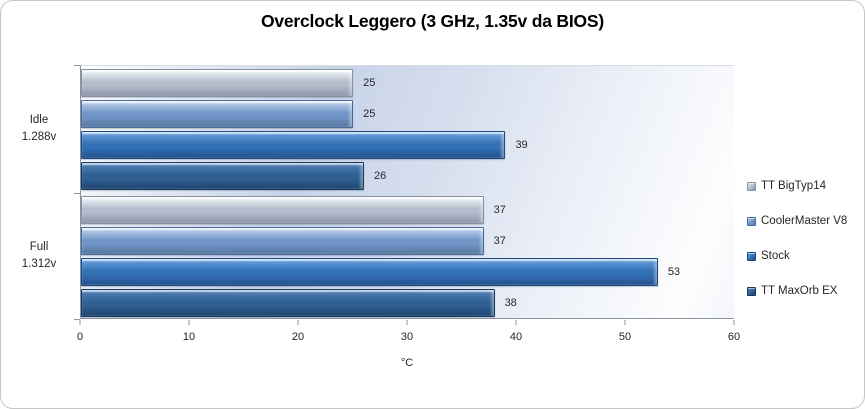  Describe the element at coordinates (775, 256) in the screenshot. I see `legend-label: Stock` at that location.